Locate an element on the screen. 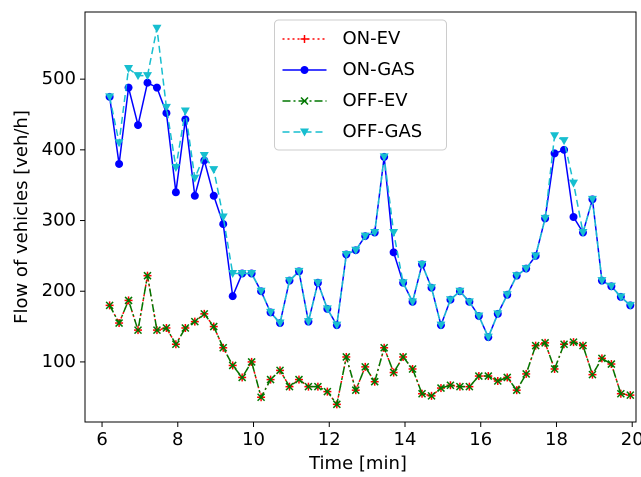  y-tick-label: 400 is located at coordinates (59, 149).